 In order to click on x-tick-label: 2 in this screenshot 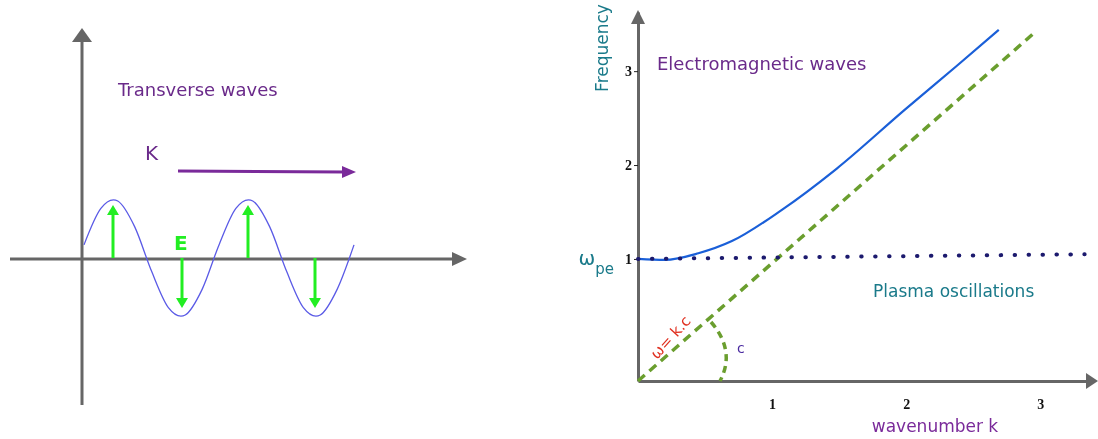, I will do `click(907, 404)`.